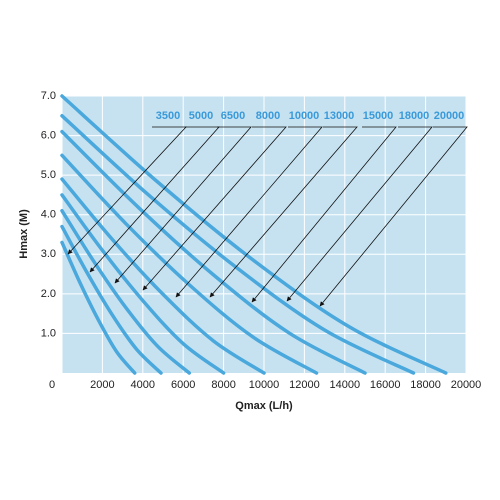 The width and height of the screenshot is (500, 500). Describe the element at coordinates (201, 116) in the screenshot. I see `legend-label: 5000` at that location.